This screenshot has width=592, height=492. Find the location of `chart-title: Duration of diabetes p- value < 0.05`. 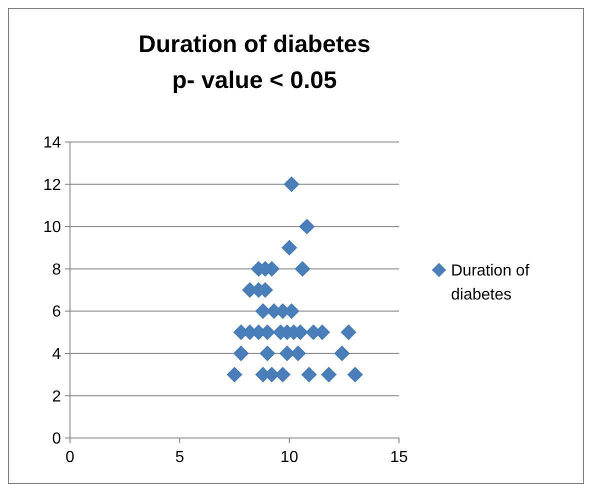

chart-title: Duration of diabetes p- value < 0.05 is located at coordinates (254, 62).